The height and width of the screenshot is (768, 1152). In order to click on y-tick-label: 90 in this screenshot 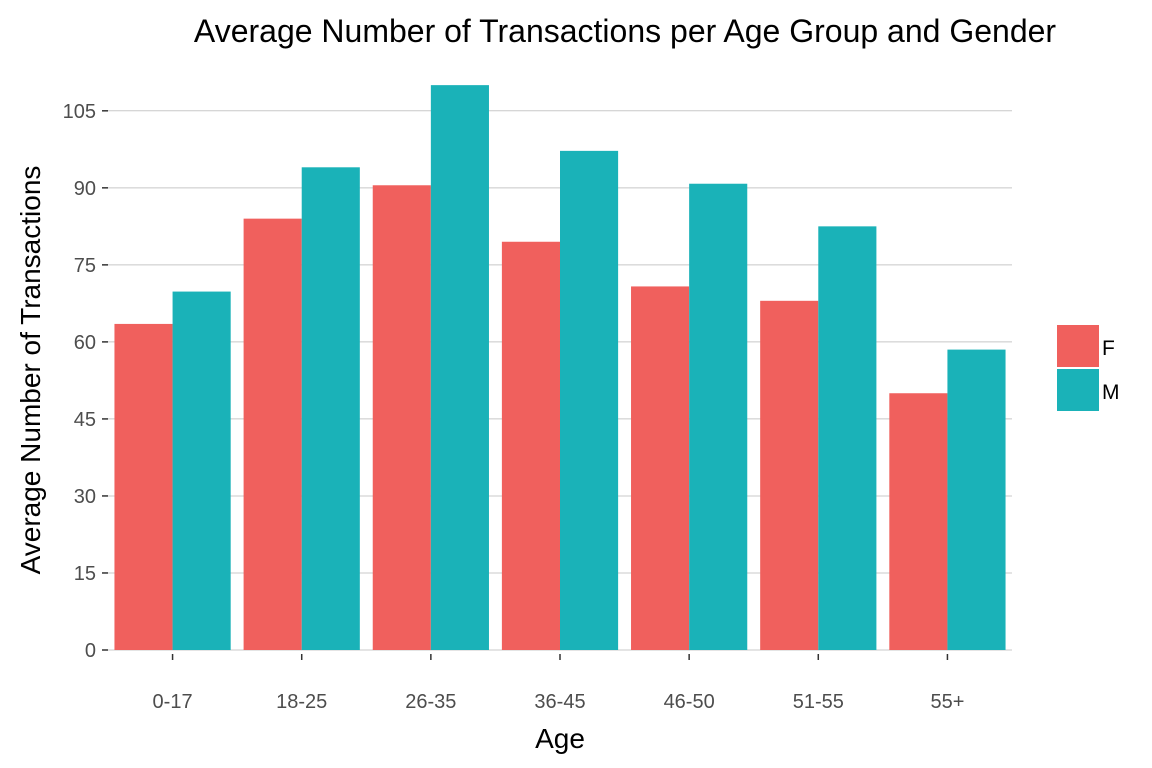, I will do `click(85, 189)`.